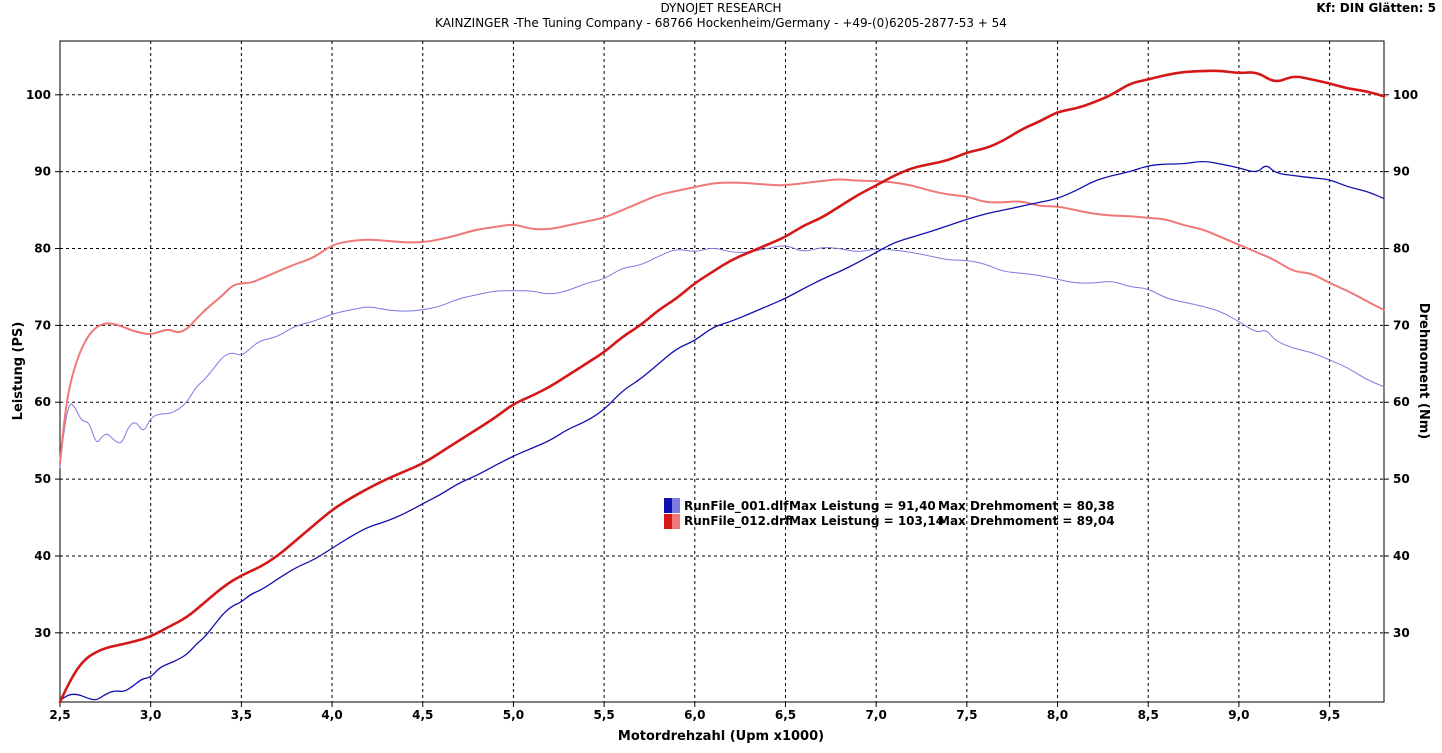  Describe the element at coordinates (59, 715) in the screenshot. I see `x-tick-label: 2,5` at that location.